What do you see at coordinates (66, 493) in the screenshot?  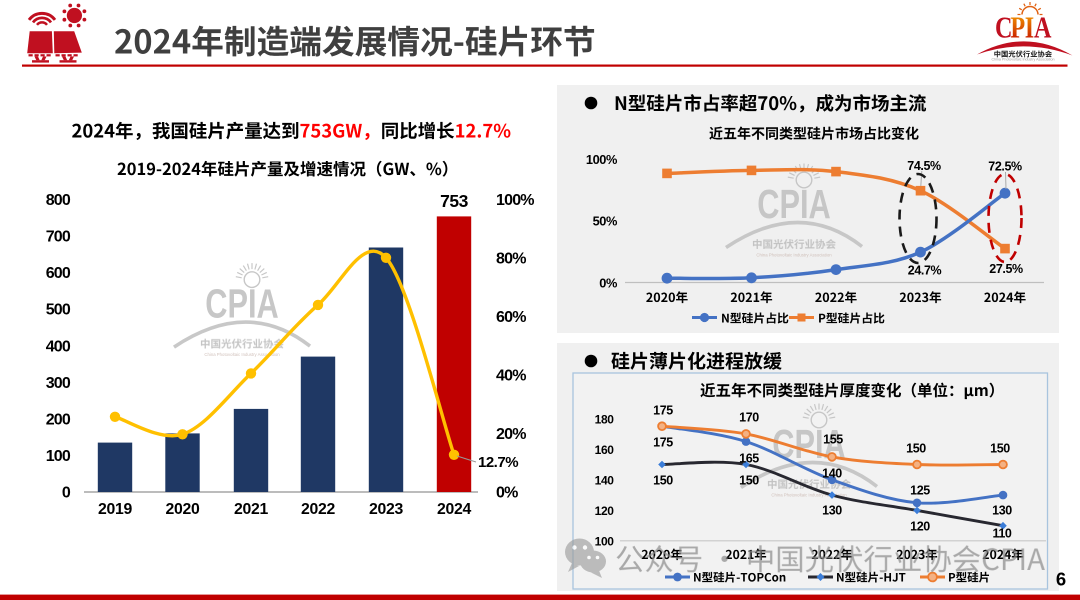 I see `svg-text: 0` at bounding box center [66, 493].